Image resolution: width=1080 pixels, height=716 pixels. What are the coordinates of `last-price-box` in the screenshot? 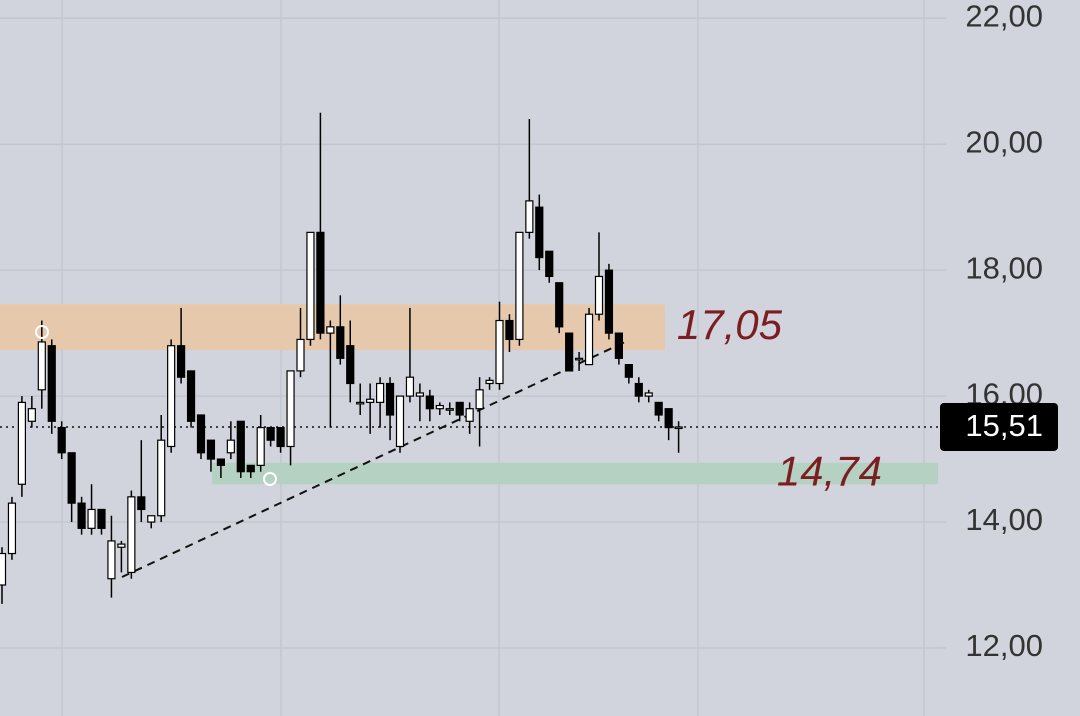 It's located at (999, 426).